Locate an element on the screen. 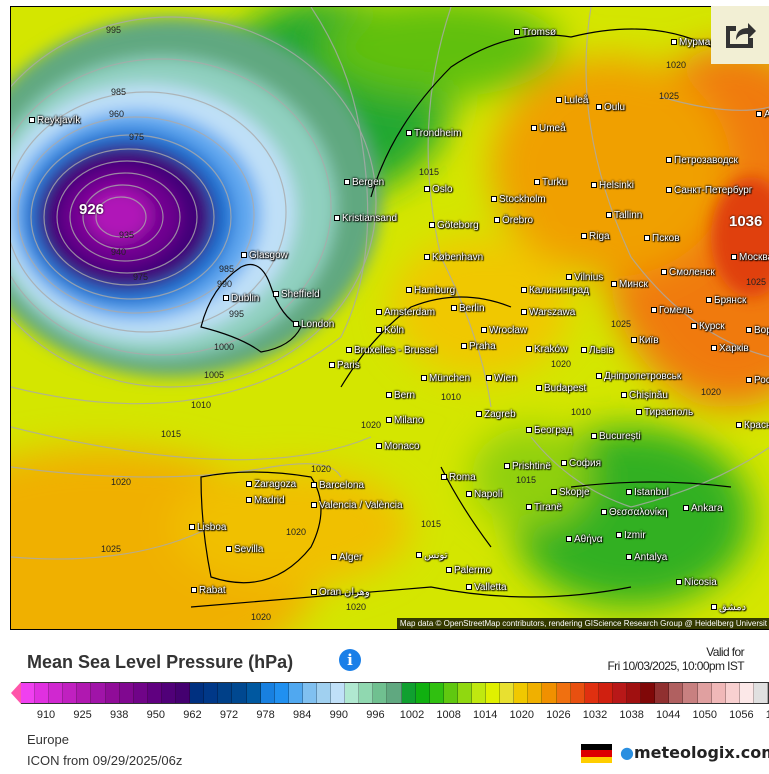  valid-label: Valid for is located at coordinates (725, 652).